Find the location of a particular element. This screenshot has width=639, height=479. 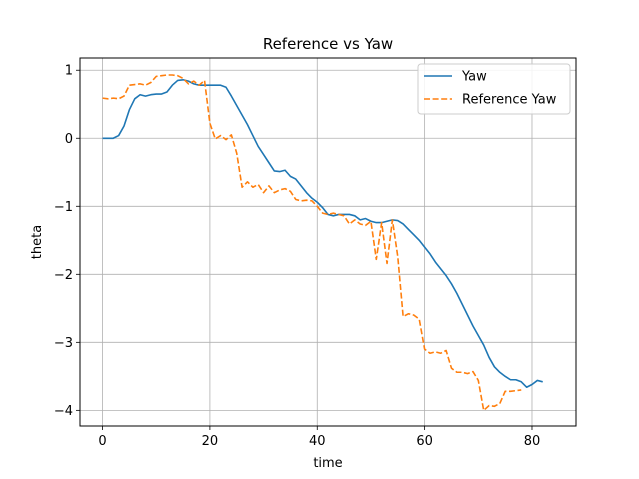

x-tick-label: 80 is located at coordinates (532, 441).